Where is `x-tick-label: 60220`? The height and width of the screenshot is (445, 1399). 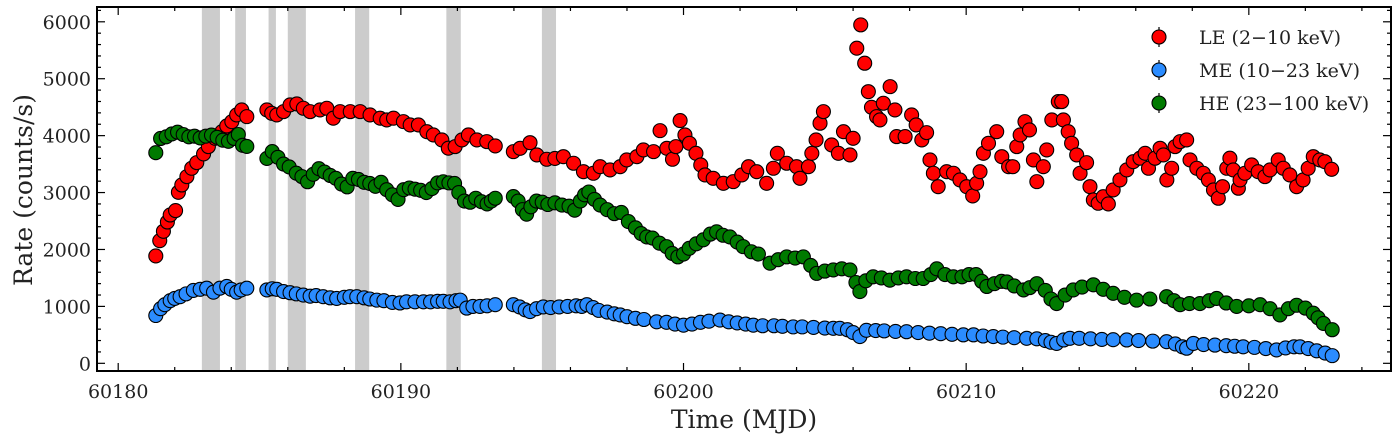 x-tick-label: 60220 is located at coordinates (1249, 392).